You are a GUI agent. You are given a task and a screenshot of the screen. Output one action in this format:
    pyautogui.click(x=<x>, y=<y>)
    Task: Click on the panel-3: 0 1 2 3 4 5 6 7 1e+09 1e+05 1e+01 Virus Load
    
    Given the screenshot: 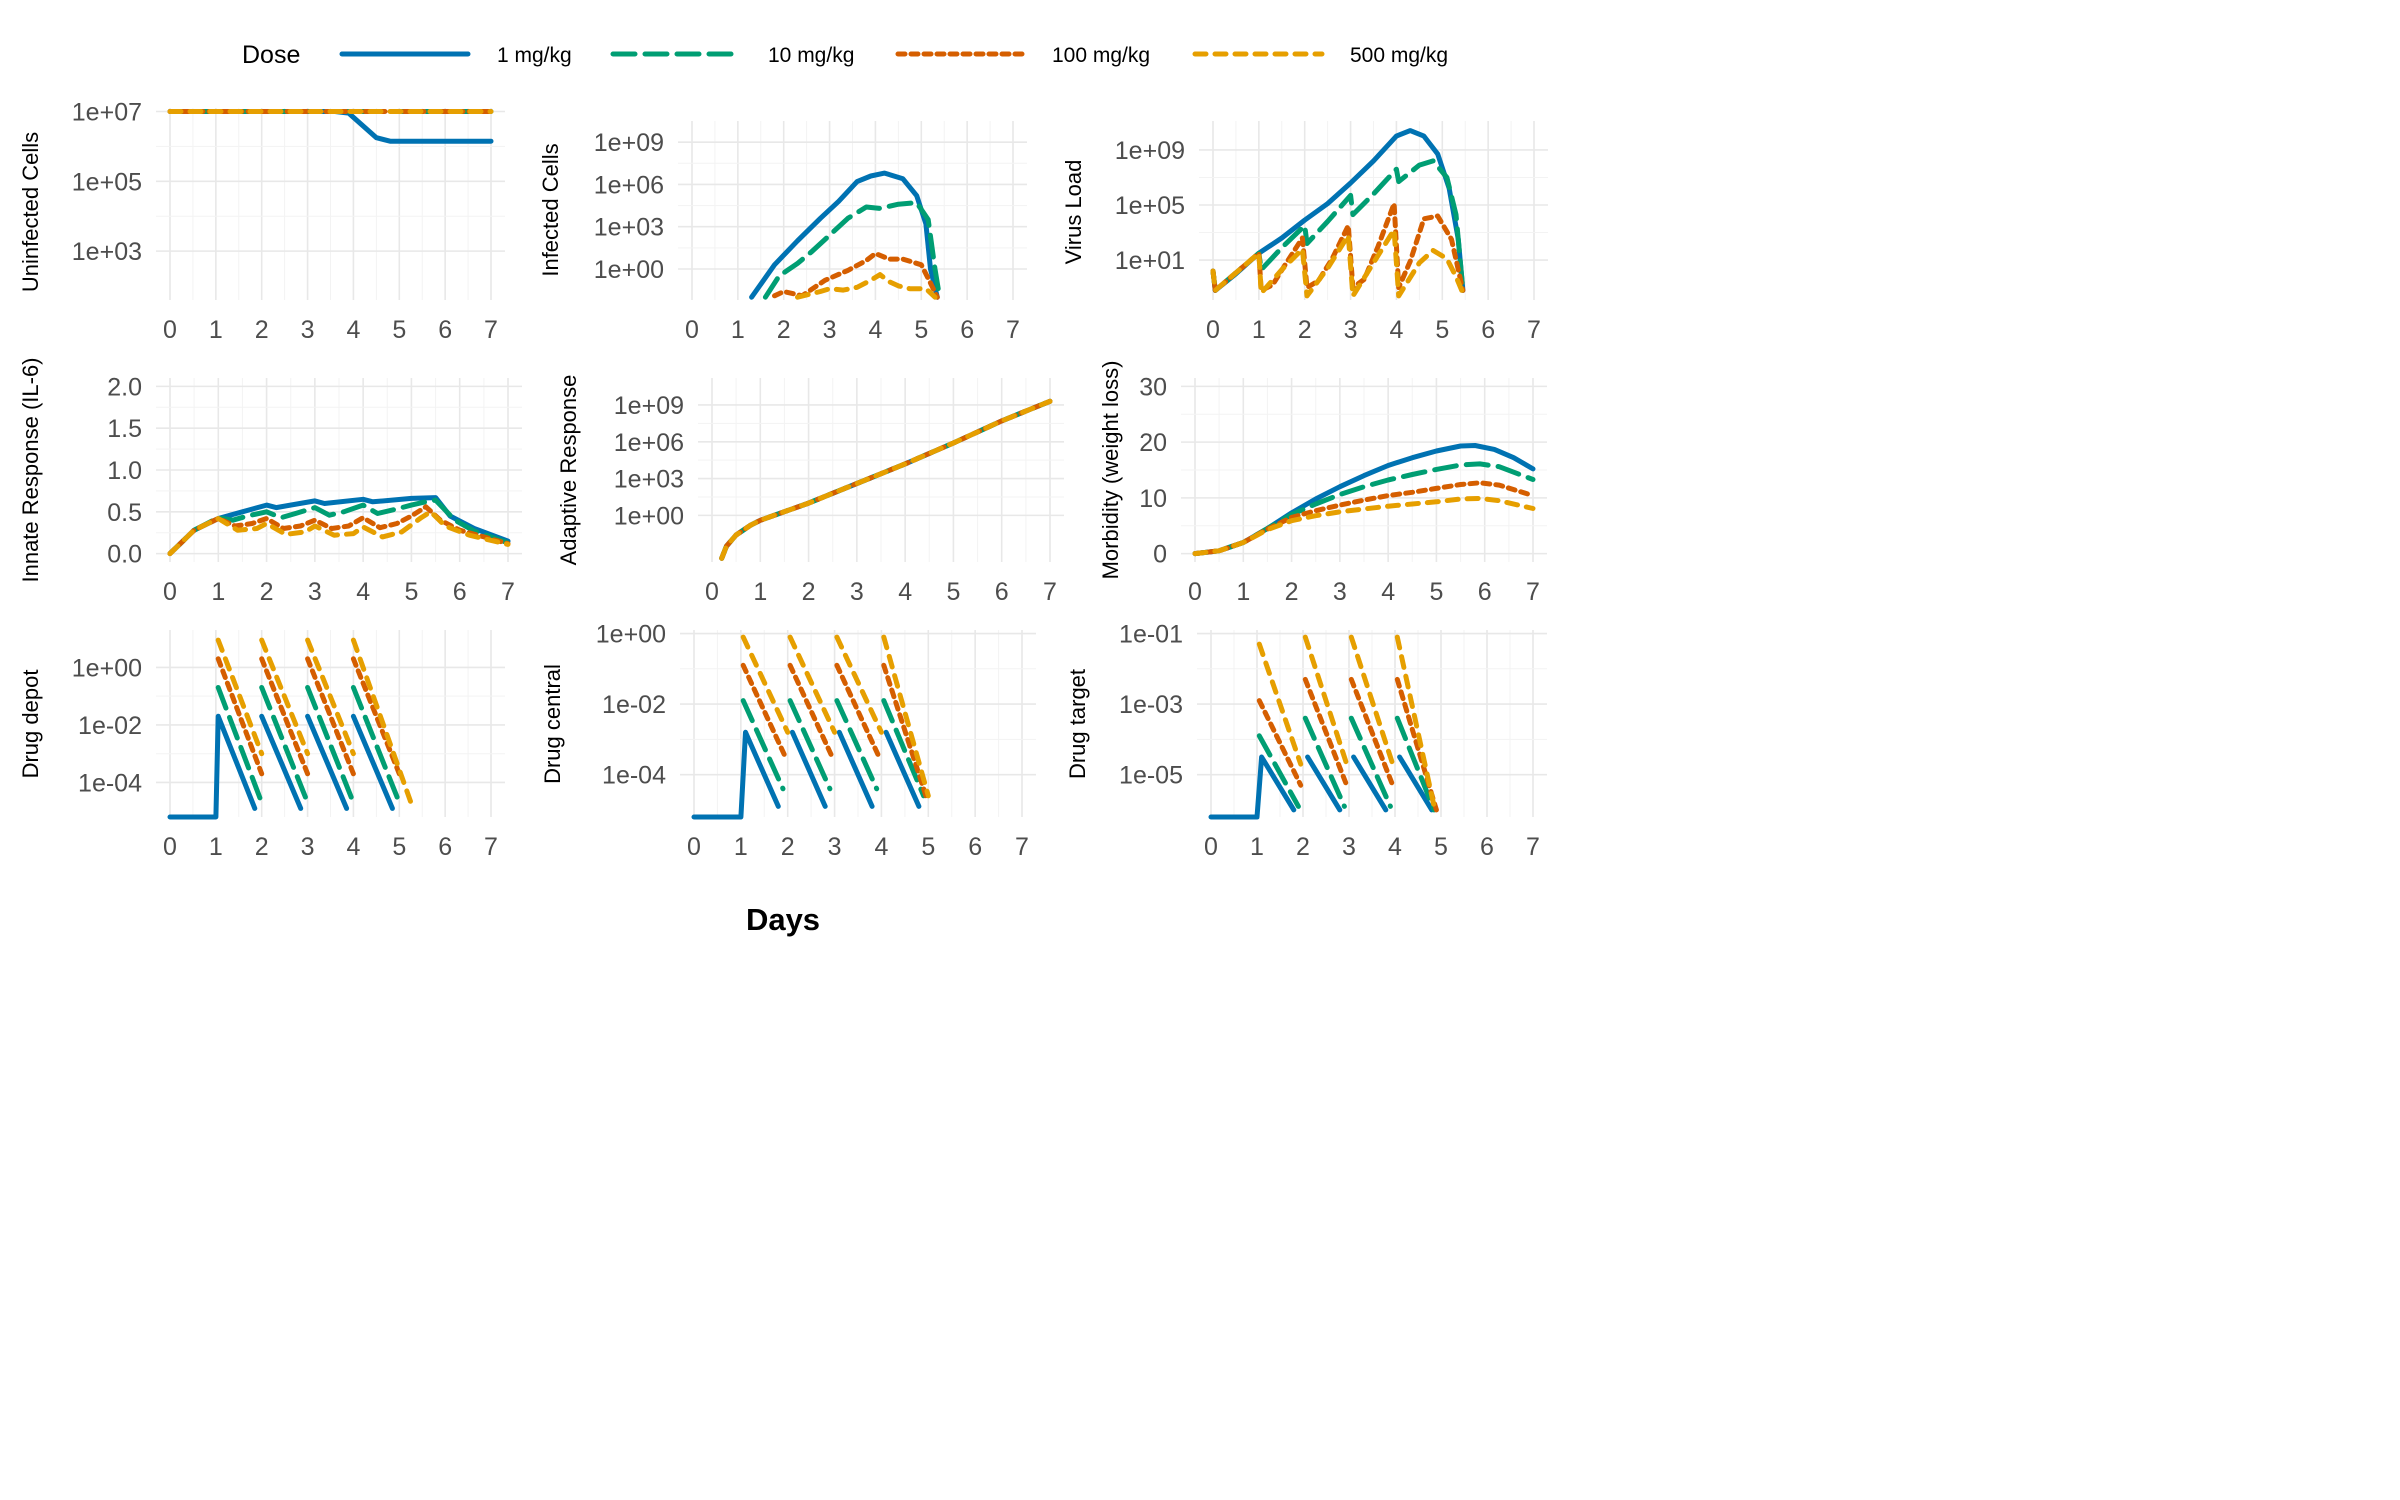 What is the action you would take?
    pyautogui.click(x=1304, y=232)
    